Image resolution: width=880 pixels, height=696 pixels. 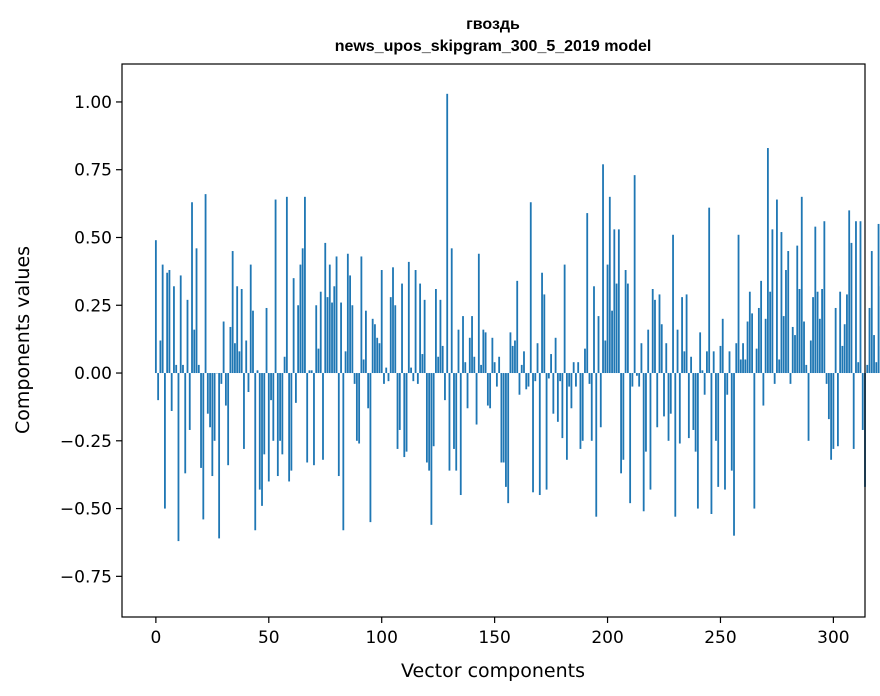 I want to click on x-tick-label: 100, so click(x=381, y=638).